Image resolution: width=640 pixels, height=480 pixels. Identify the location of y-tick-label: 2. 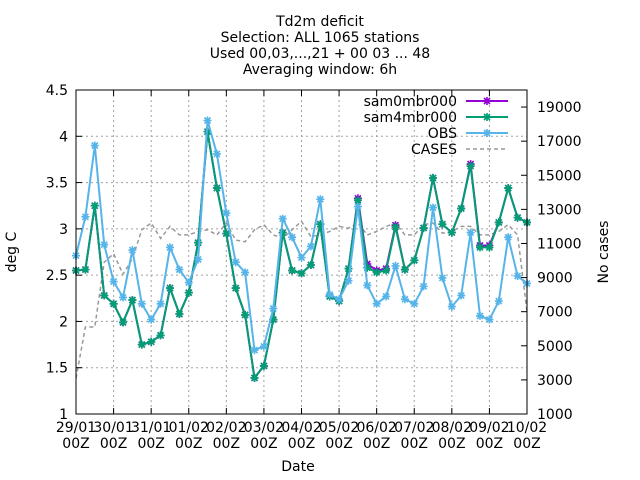
(63, 322).